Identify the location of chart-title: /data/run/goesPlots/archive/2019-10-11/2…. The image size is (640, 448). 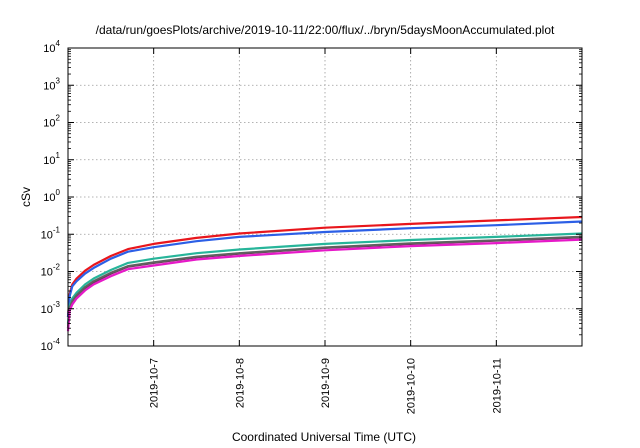
(325, 30).